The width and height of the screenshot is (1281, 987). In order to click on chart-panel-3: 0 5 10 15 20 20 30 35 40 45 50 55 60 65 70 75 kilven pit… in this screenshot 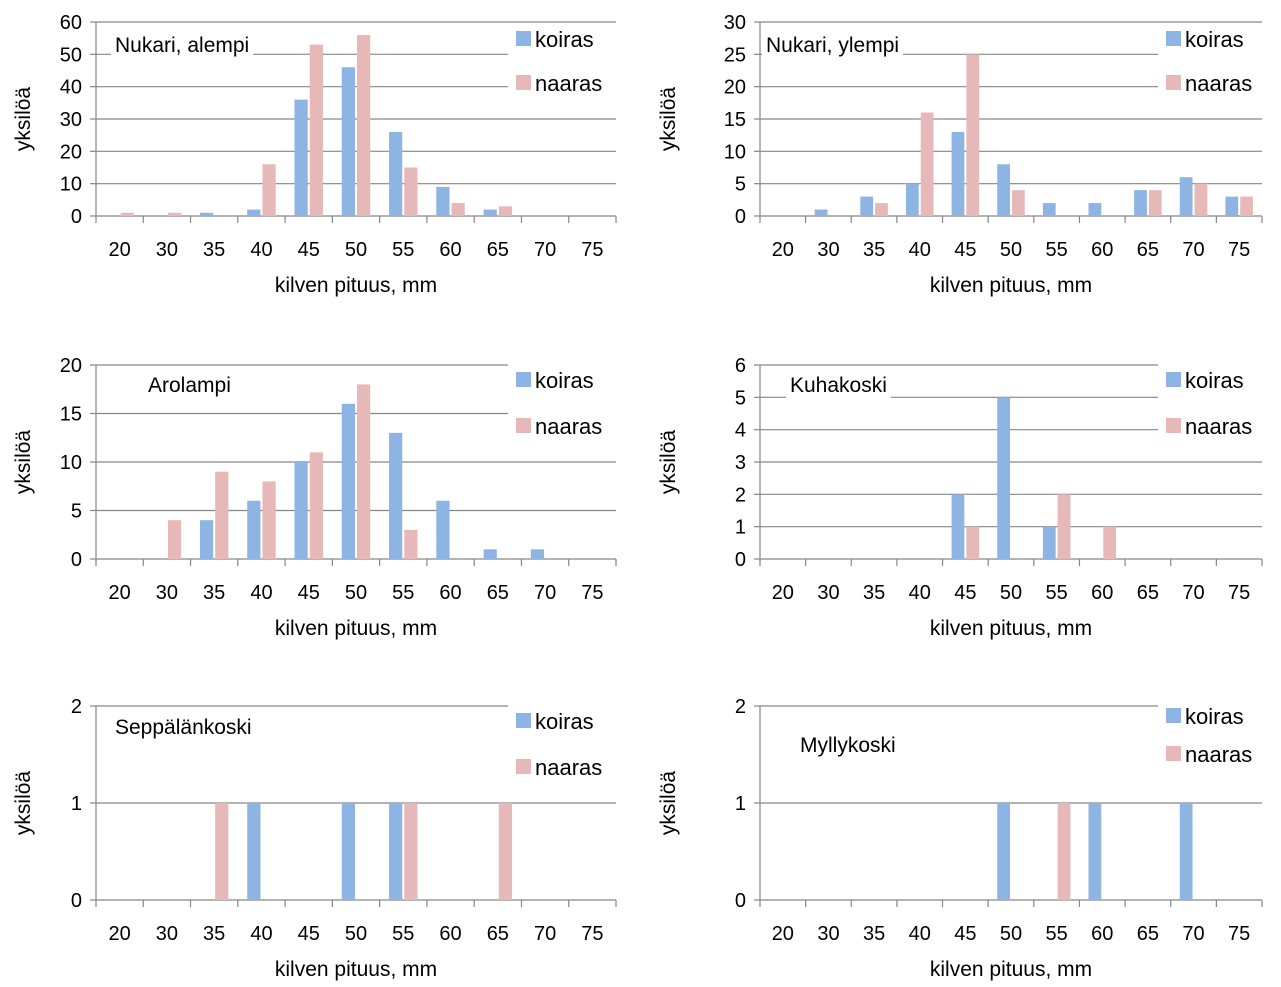, I will do `click(314, 497)`.